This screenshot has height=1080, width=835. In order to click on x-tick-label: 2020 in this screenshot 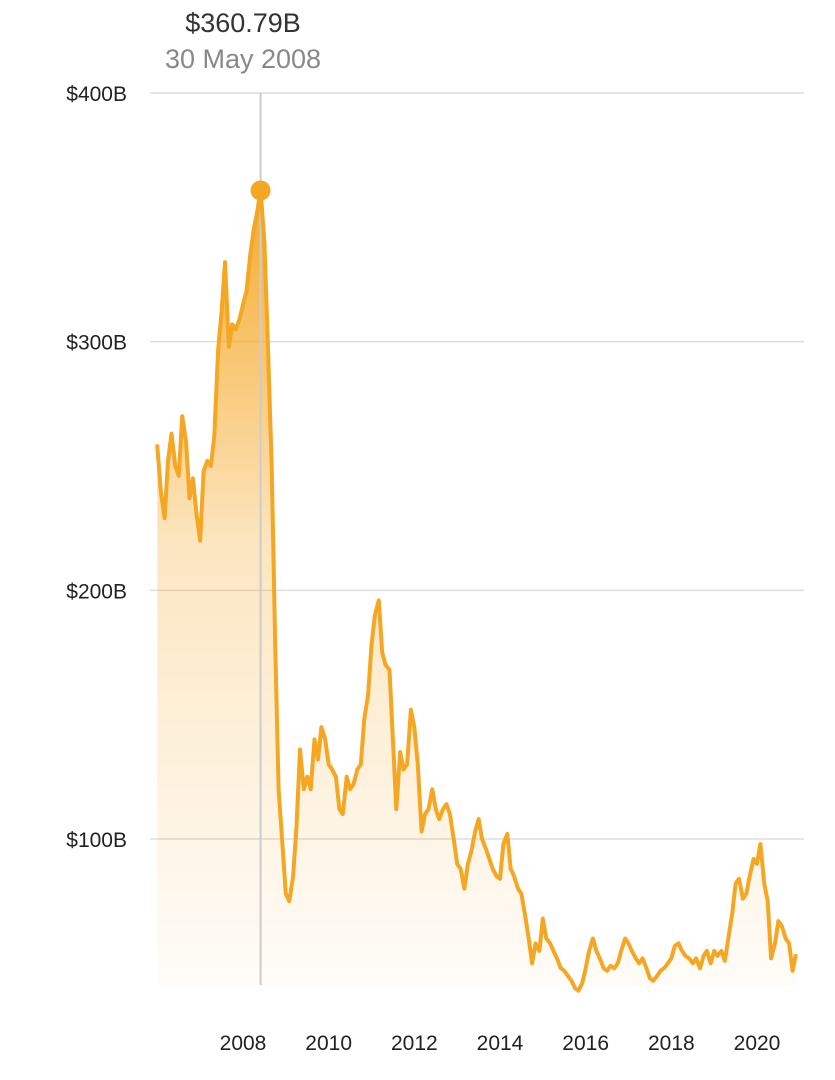, I will do `click(757, 1043)`.